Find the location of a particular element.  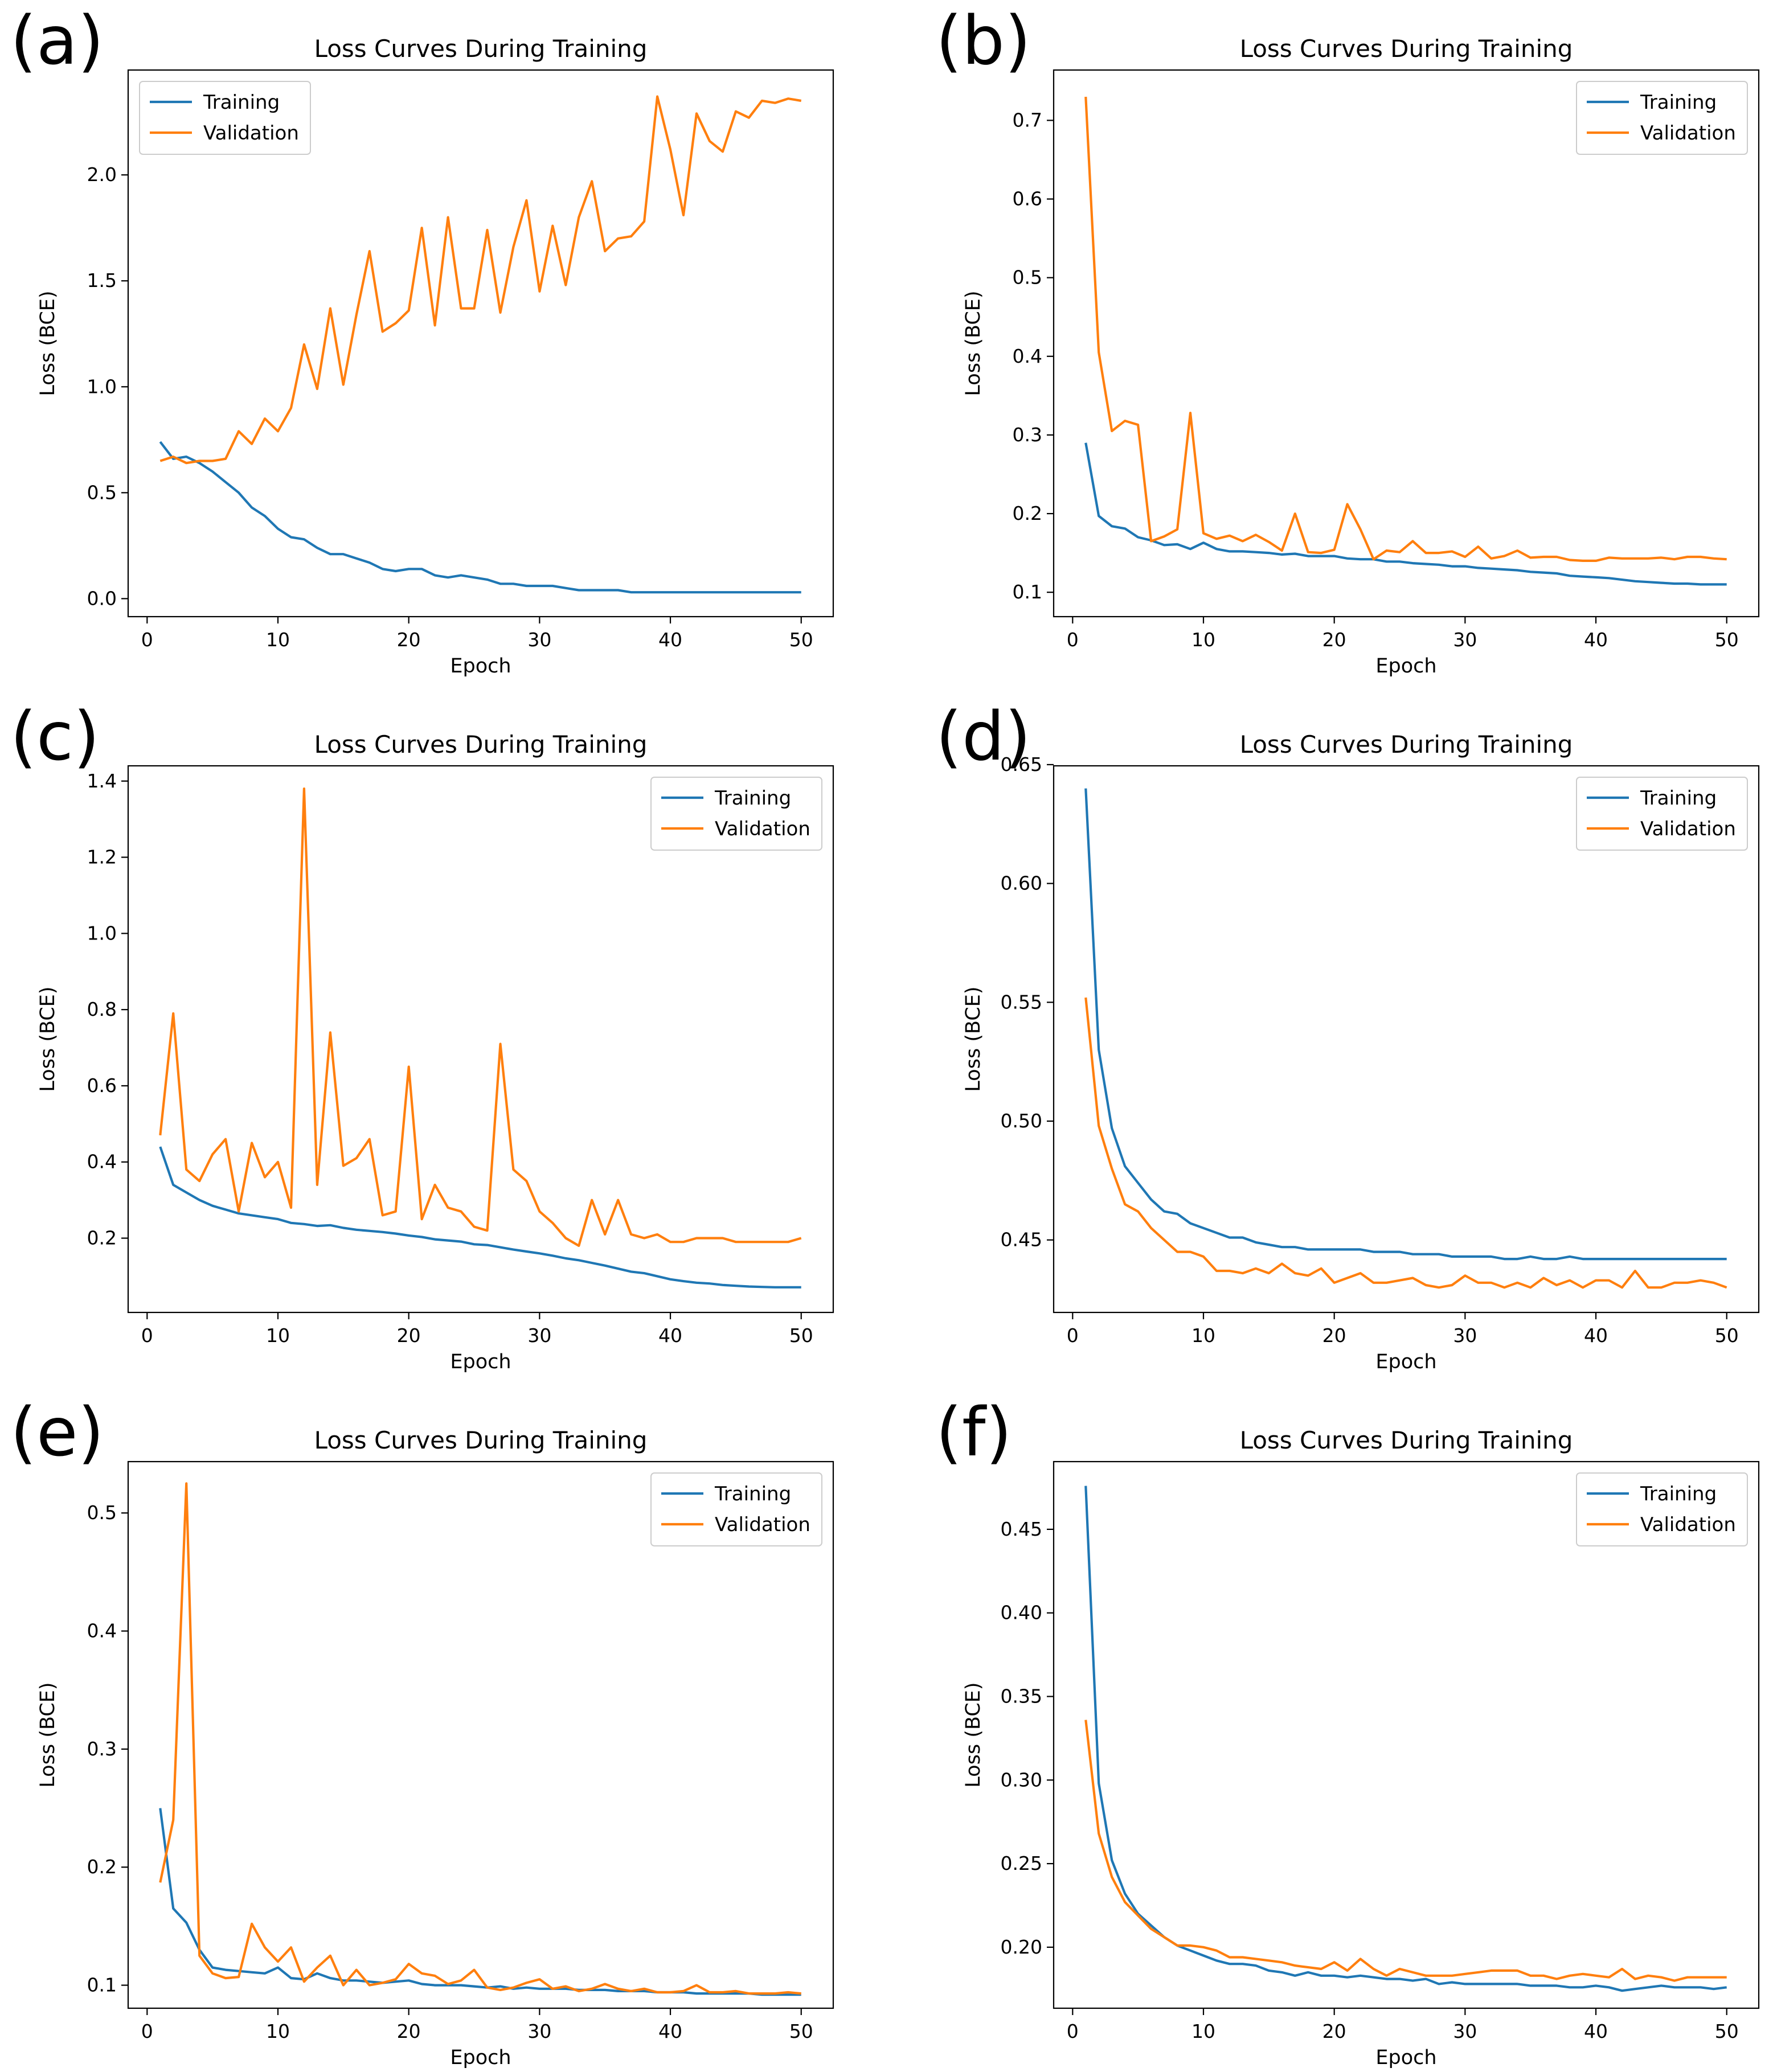

y-tick-label: 0.40 is located at coordinates (1021, 1613).